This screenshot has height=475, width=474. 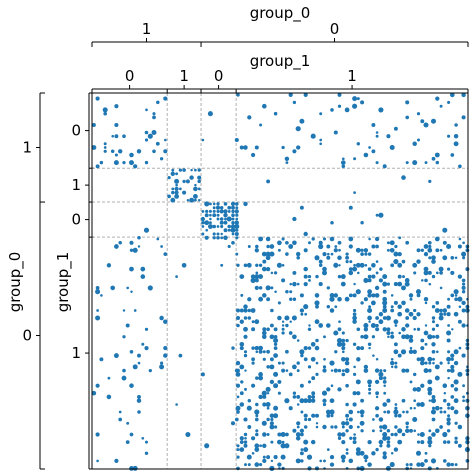 What do you see at coordinates (184, 76) in the screenshot?
I see `top-inner-tick-label: 1` at bounding box center [184, 76].